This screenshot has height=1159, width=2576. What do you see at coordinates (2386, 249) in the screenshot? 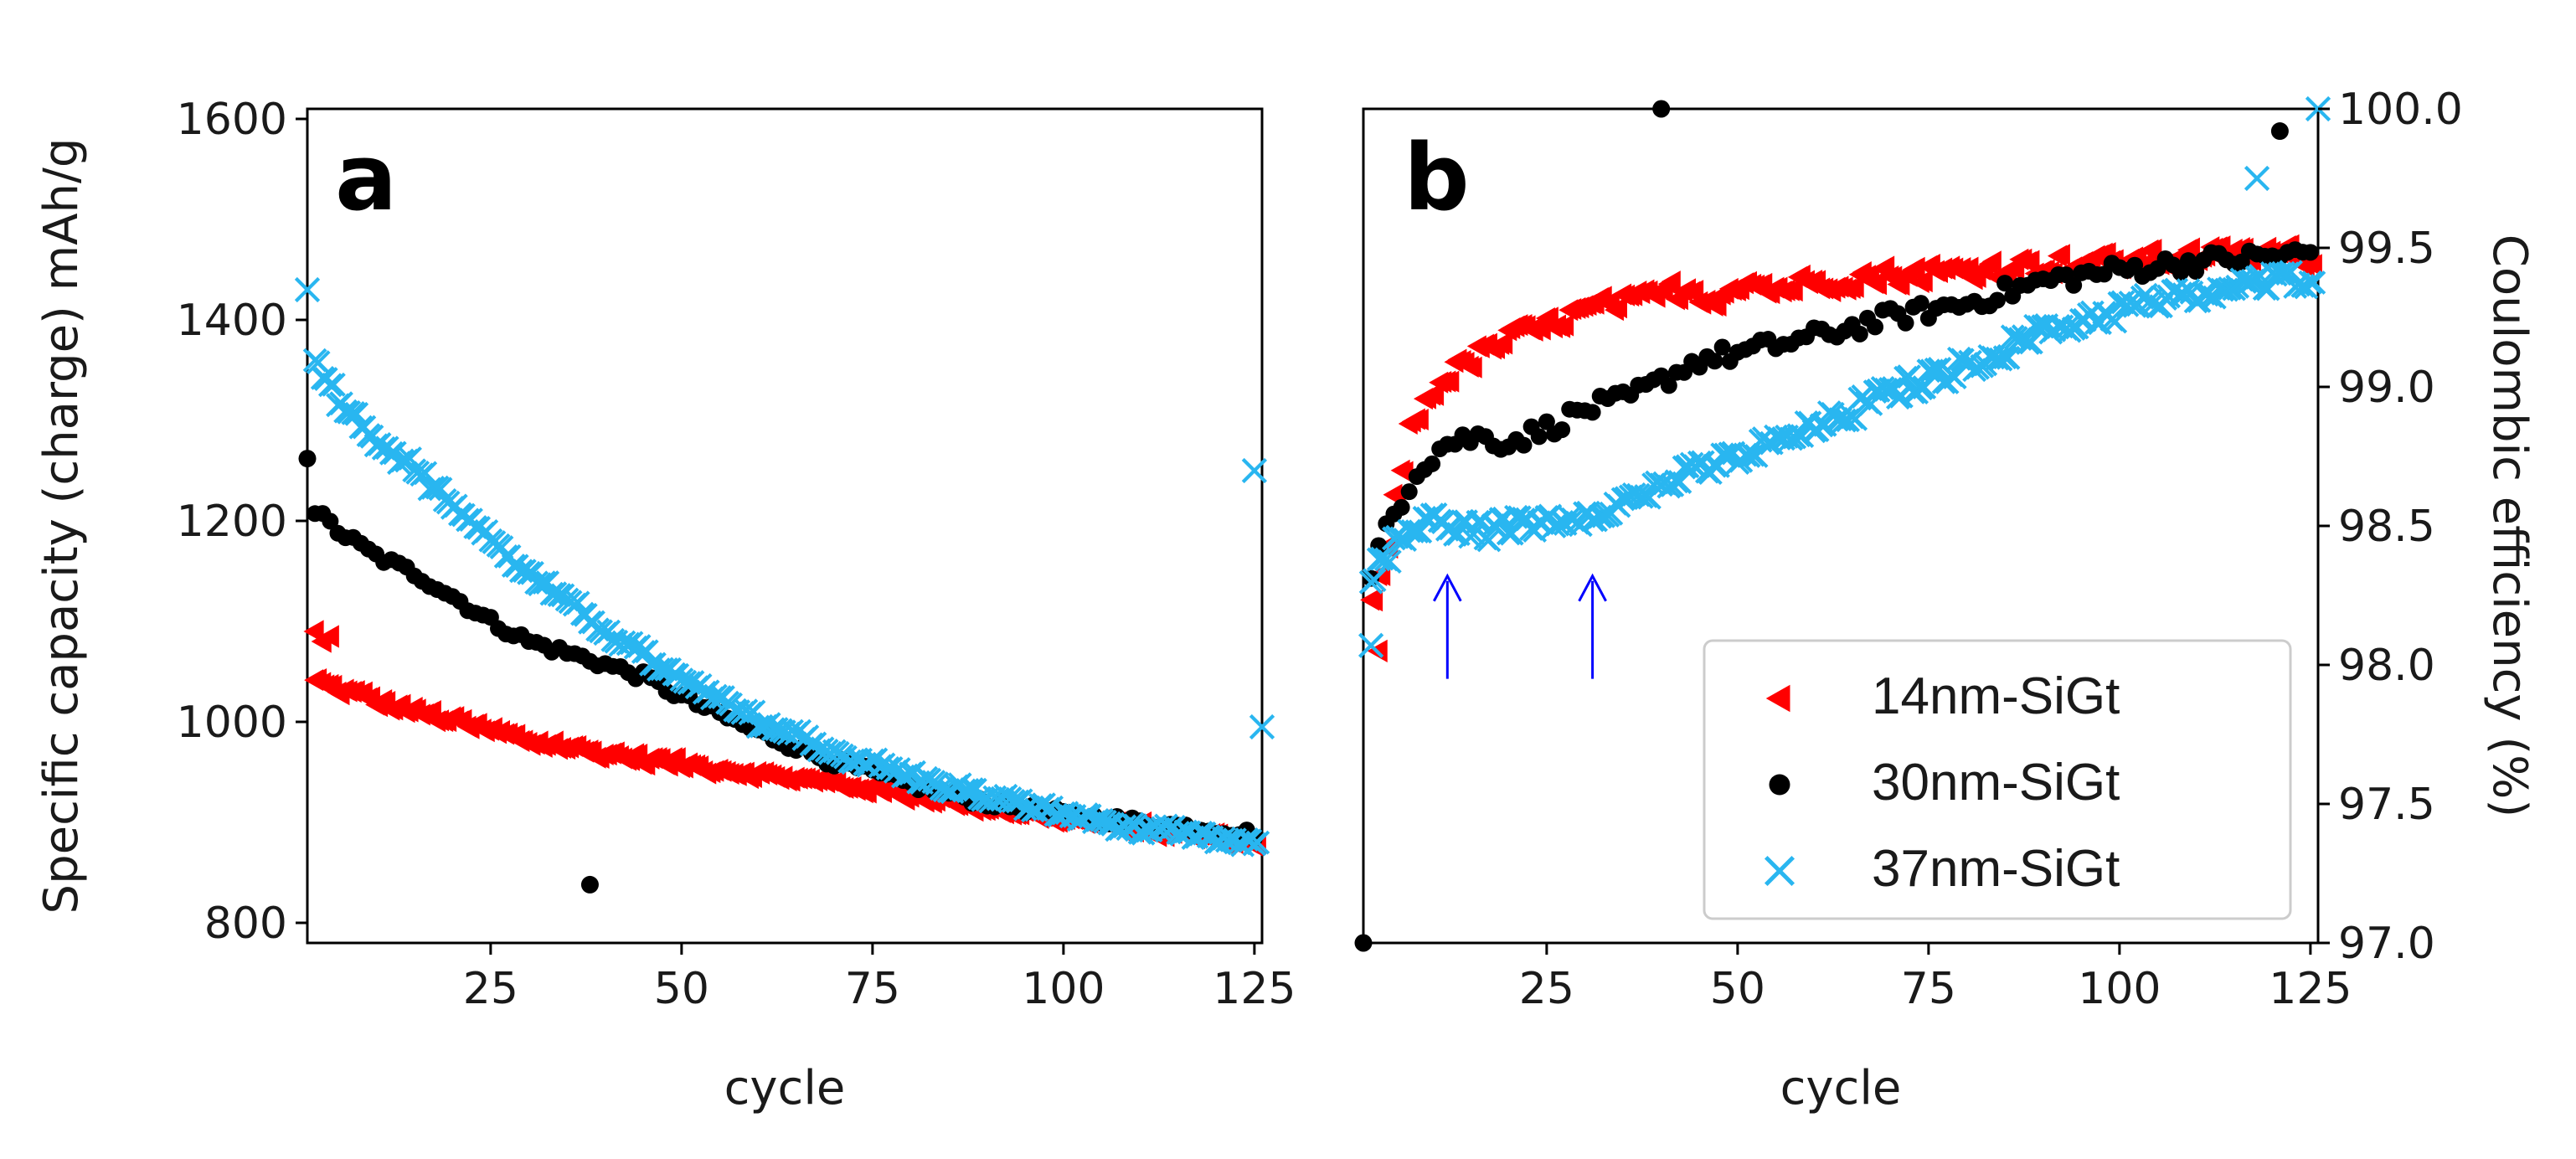
I see `y-tick-label: 99.5` at bounding box center [2386, 249].